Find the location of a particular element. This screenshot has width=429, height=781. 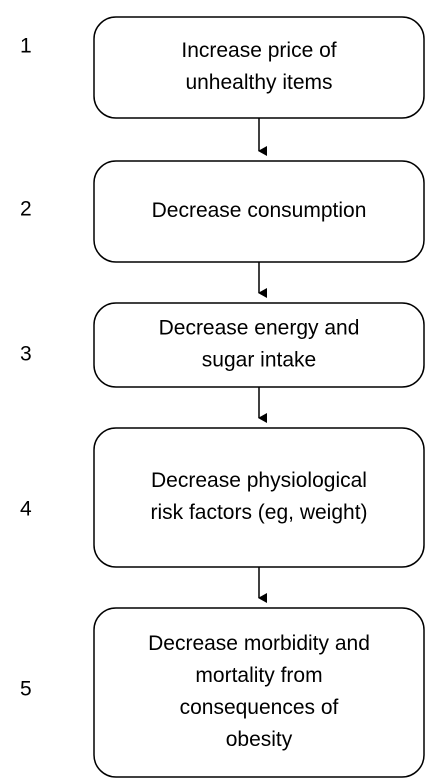

step-label: risk factors (eg, weight) is located at coordinates (258, 512).